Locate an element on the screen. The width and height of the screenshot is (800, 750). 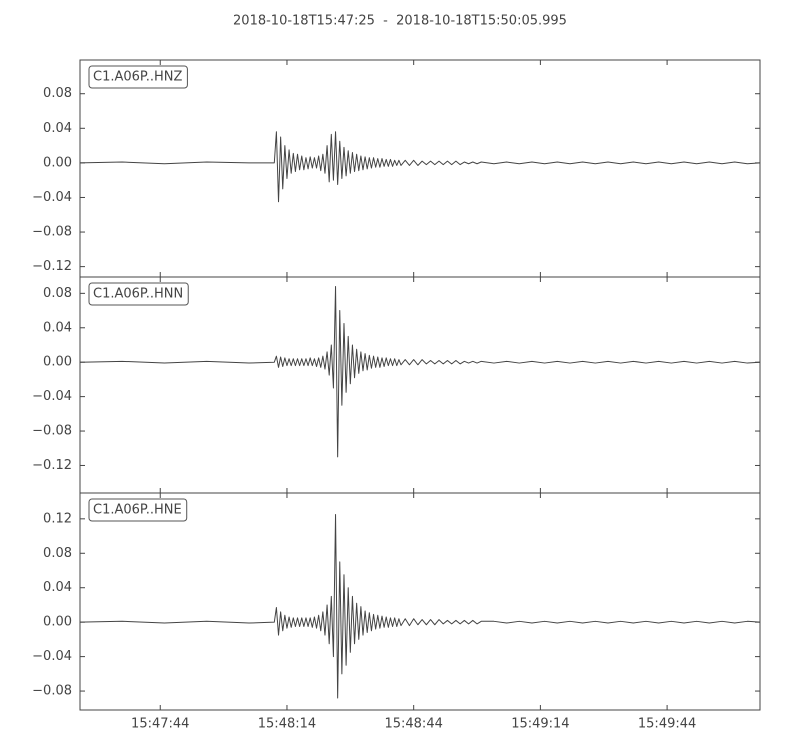
waveform is located at coordinates (420, 167).